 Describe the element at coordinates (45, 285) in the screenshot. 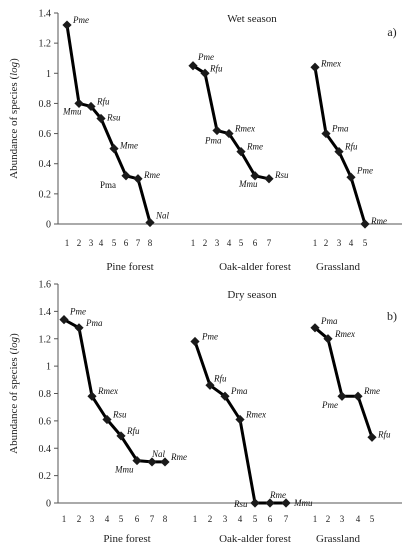

I see `y-tick-label: 1.6` at that location.